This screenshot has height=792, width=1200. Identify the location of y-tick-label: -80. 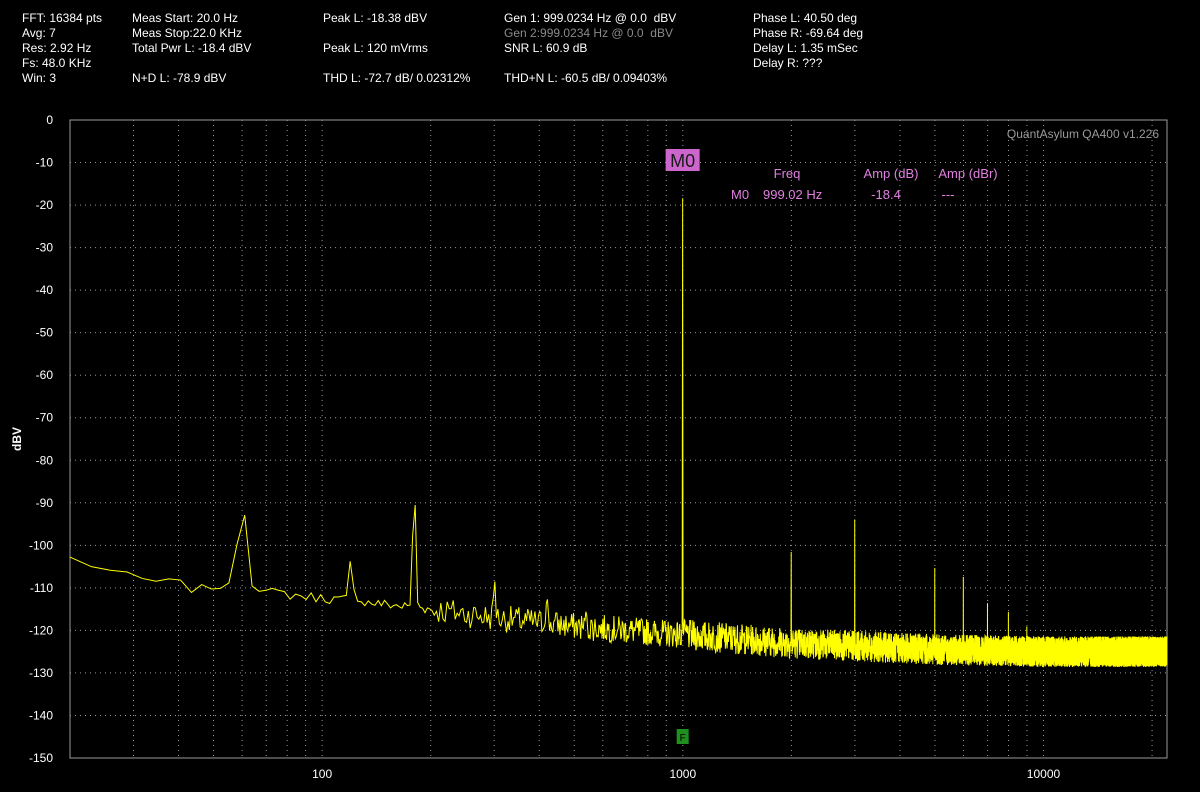
(45, 460).